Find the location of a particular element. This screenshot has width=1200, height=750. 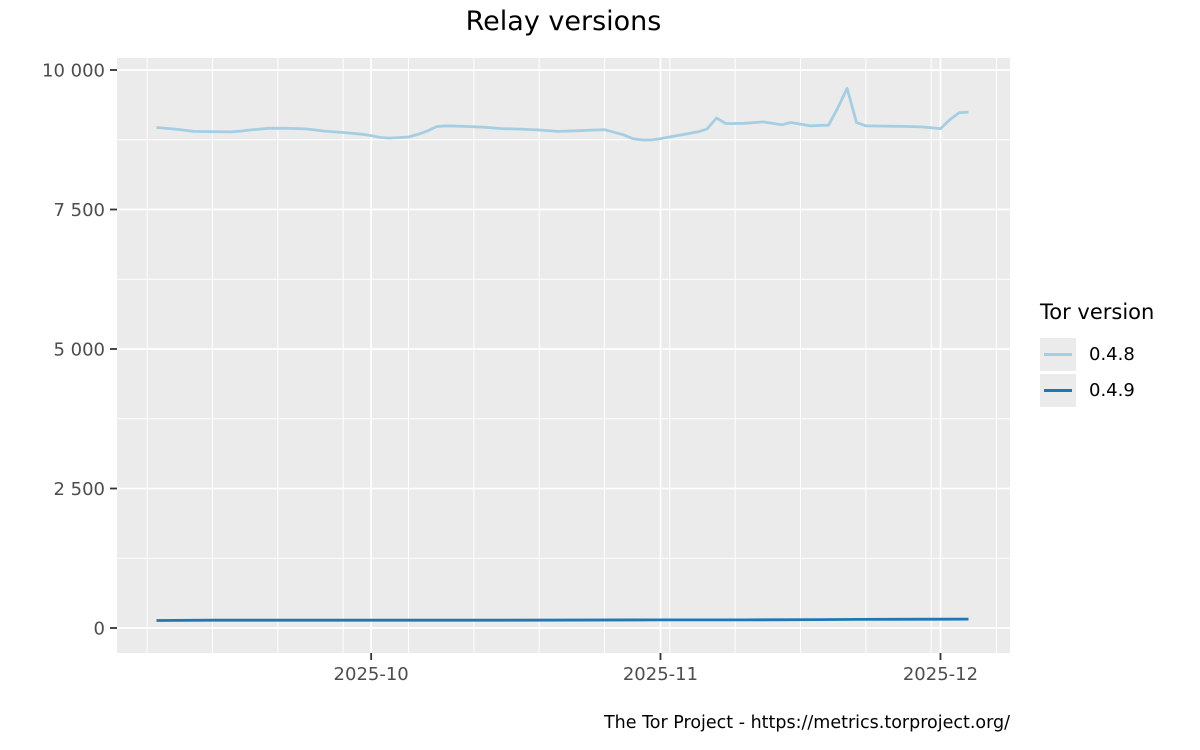

legend-item-048: 0.4.8 is located at coordinates (1097, 354).